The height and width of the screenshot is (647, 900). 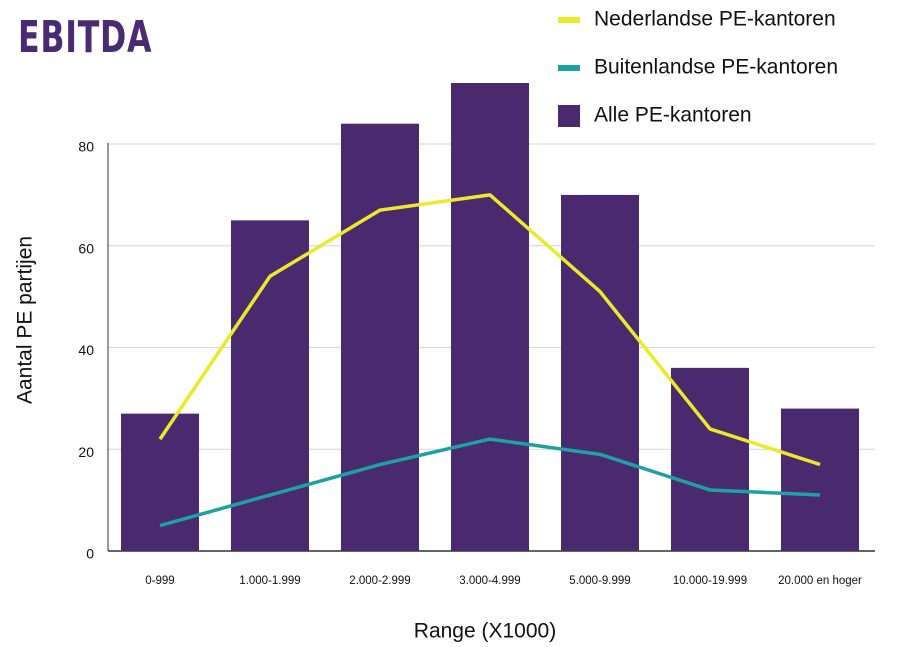 What do you see at coordinates (269, 581) in the screenshot?
I see `x-tick-label: 1.000-1.999` at bounding box center [269, 581].